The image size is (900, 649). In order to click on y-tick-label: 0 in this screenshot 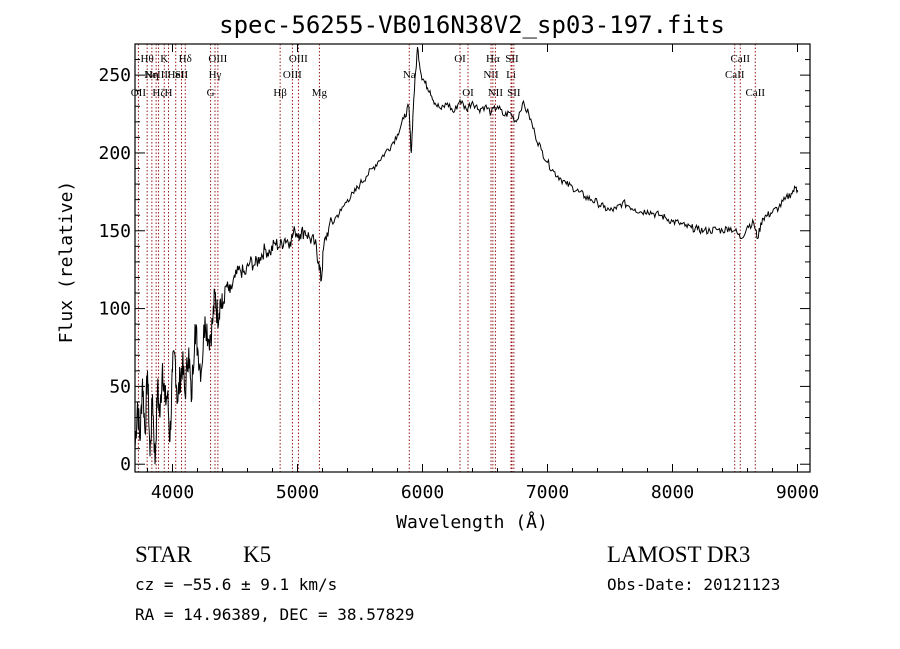, I will do `click(125, 464)`.